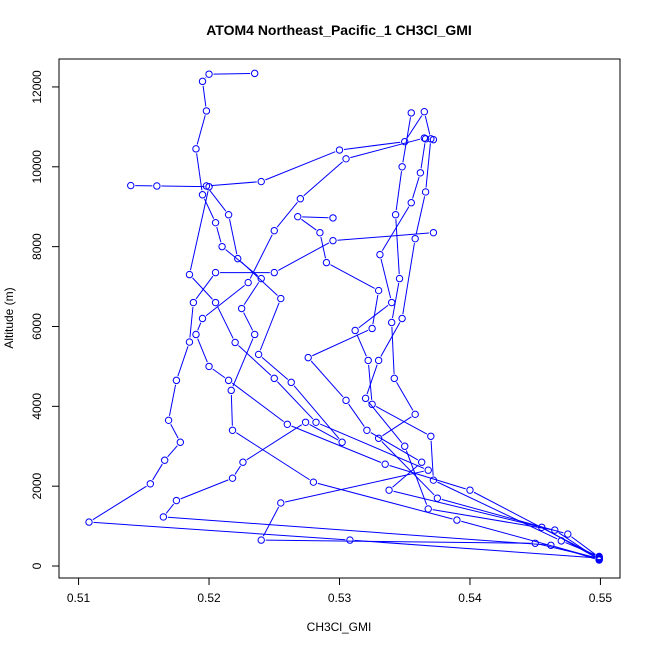 The image size is (650, 650). What do you see at coordinates (209, 598) in the screenshot?
I see `x-tick-label: 0.52` at bounding box center [209, 598].